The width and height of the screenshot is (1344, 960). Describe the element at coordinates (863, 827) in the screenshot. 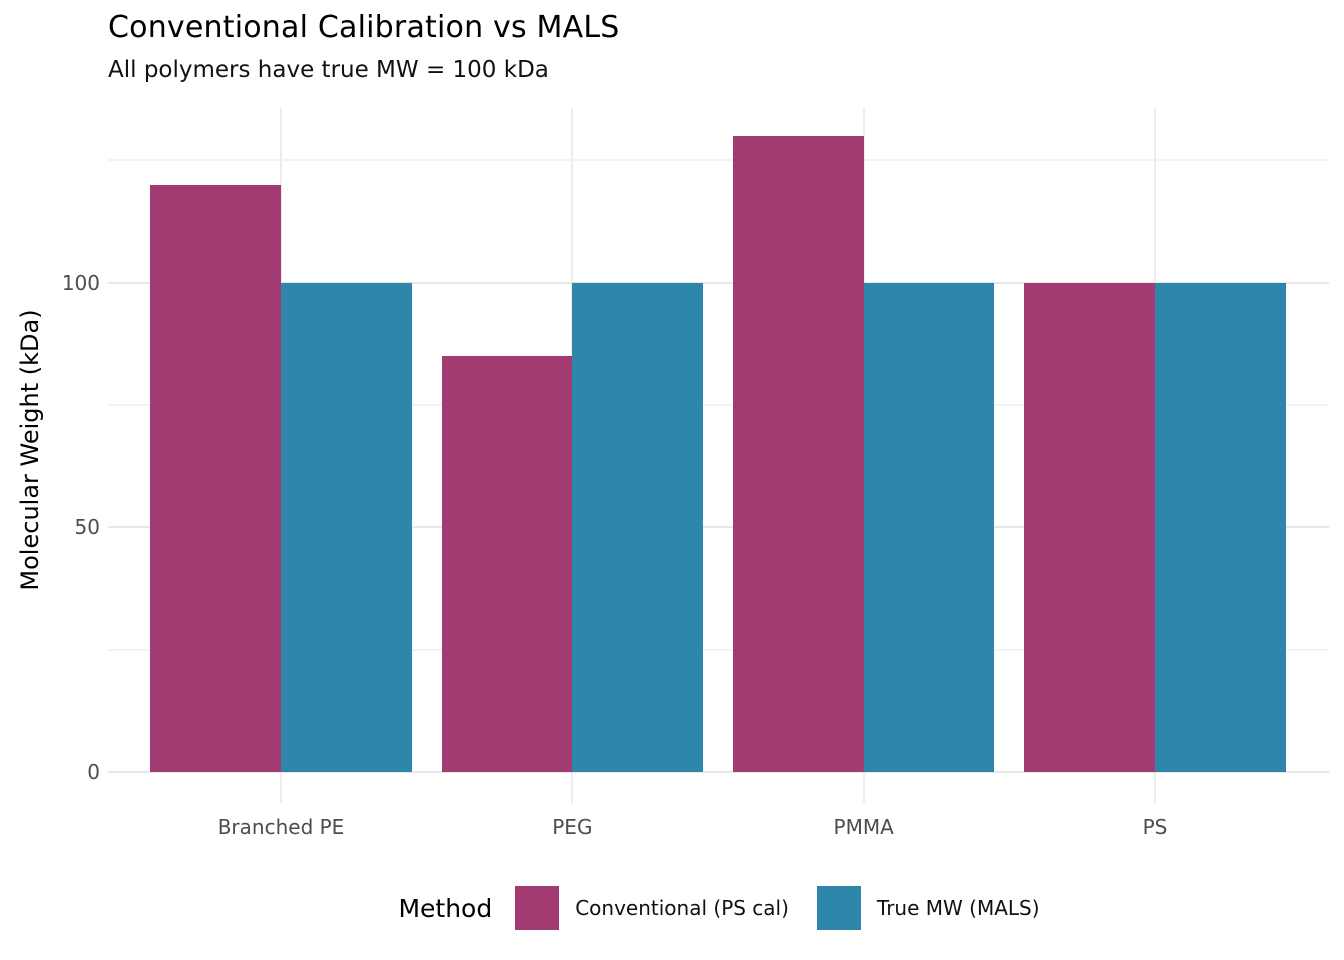

I see `x-tick-label: PMMA` at that location.